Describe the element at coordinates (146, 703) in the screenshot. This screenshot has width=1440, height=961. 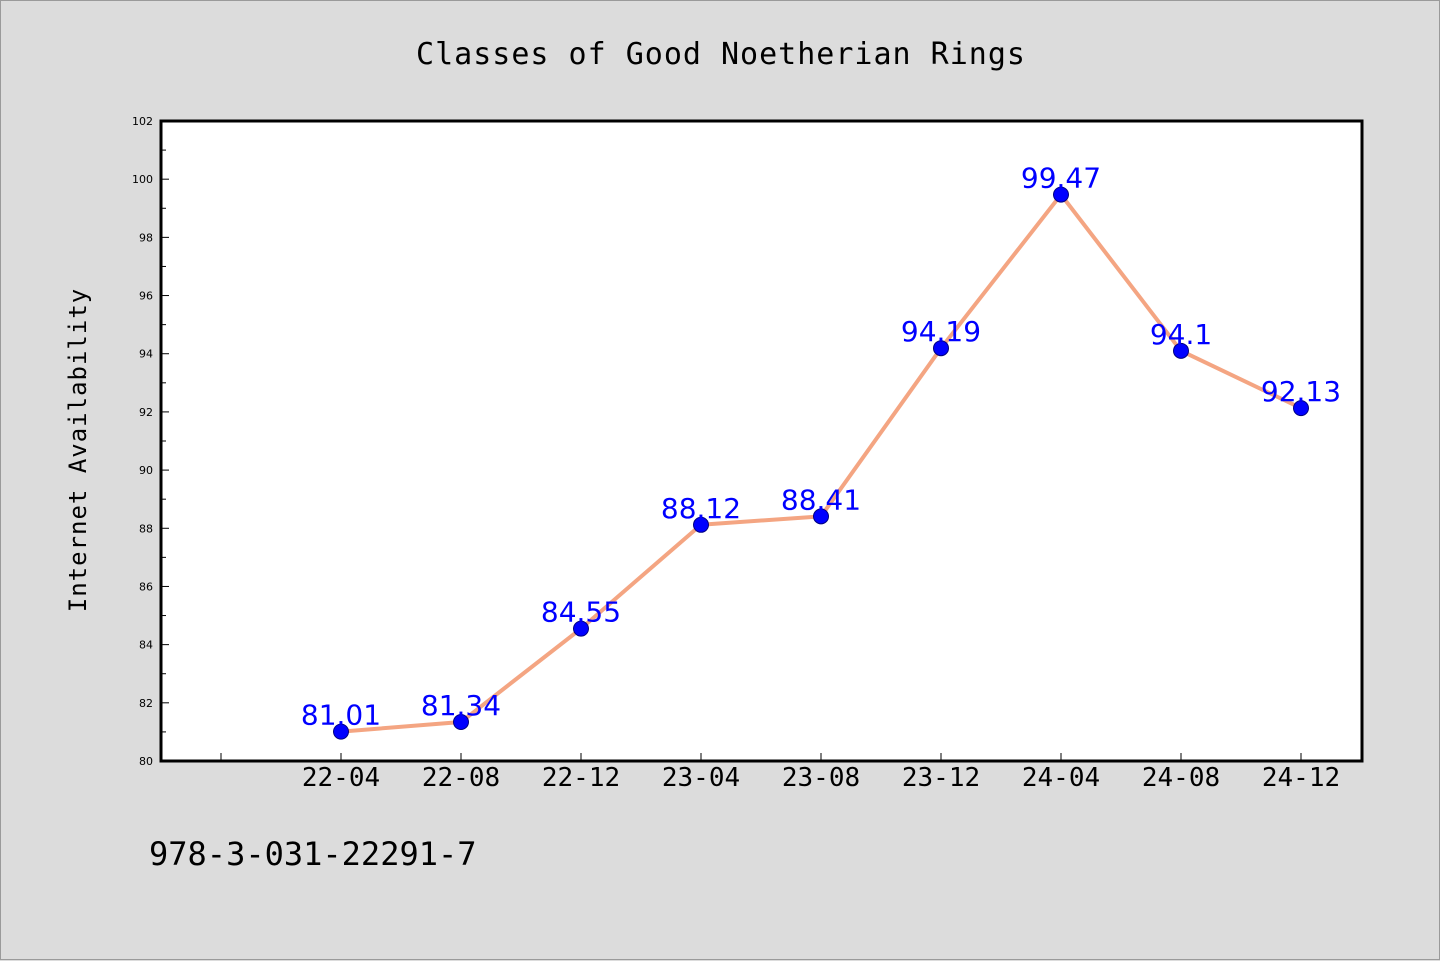
I see `y-tick-label: 82` at that location.